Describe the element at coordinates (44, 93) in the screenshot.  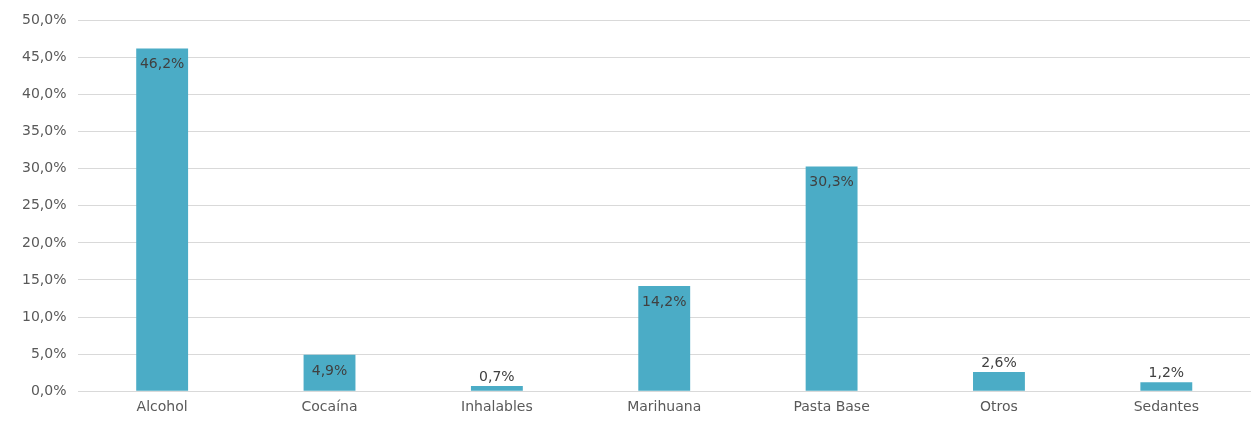
I see `y-tick-label: 40,0%` at that location.